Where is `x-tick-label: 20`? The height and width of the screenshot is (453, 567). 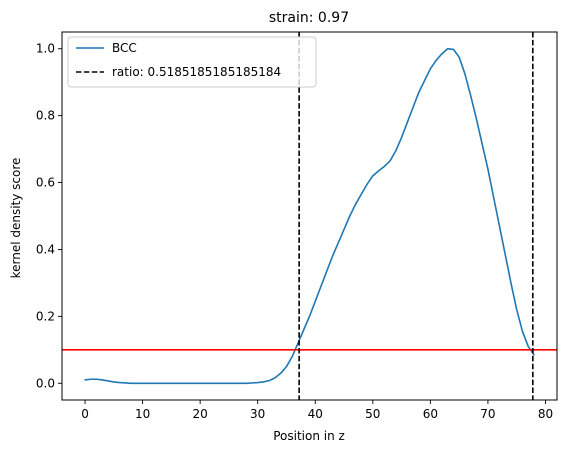
x-tick-label: 20 is located at coordinates (199, 414).